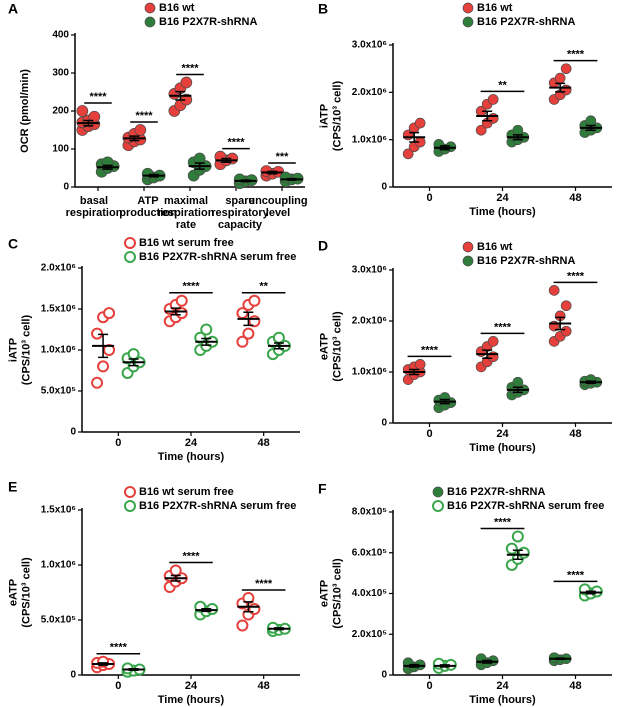 Image resolution: width=626 pixels, height=707 pixels. I want to click on y-tick-label: 200, so click(60, 111).